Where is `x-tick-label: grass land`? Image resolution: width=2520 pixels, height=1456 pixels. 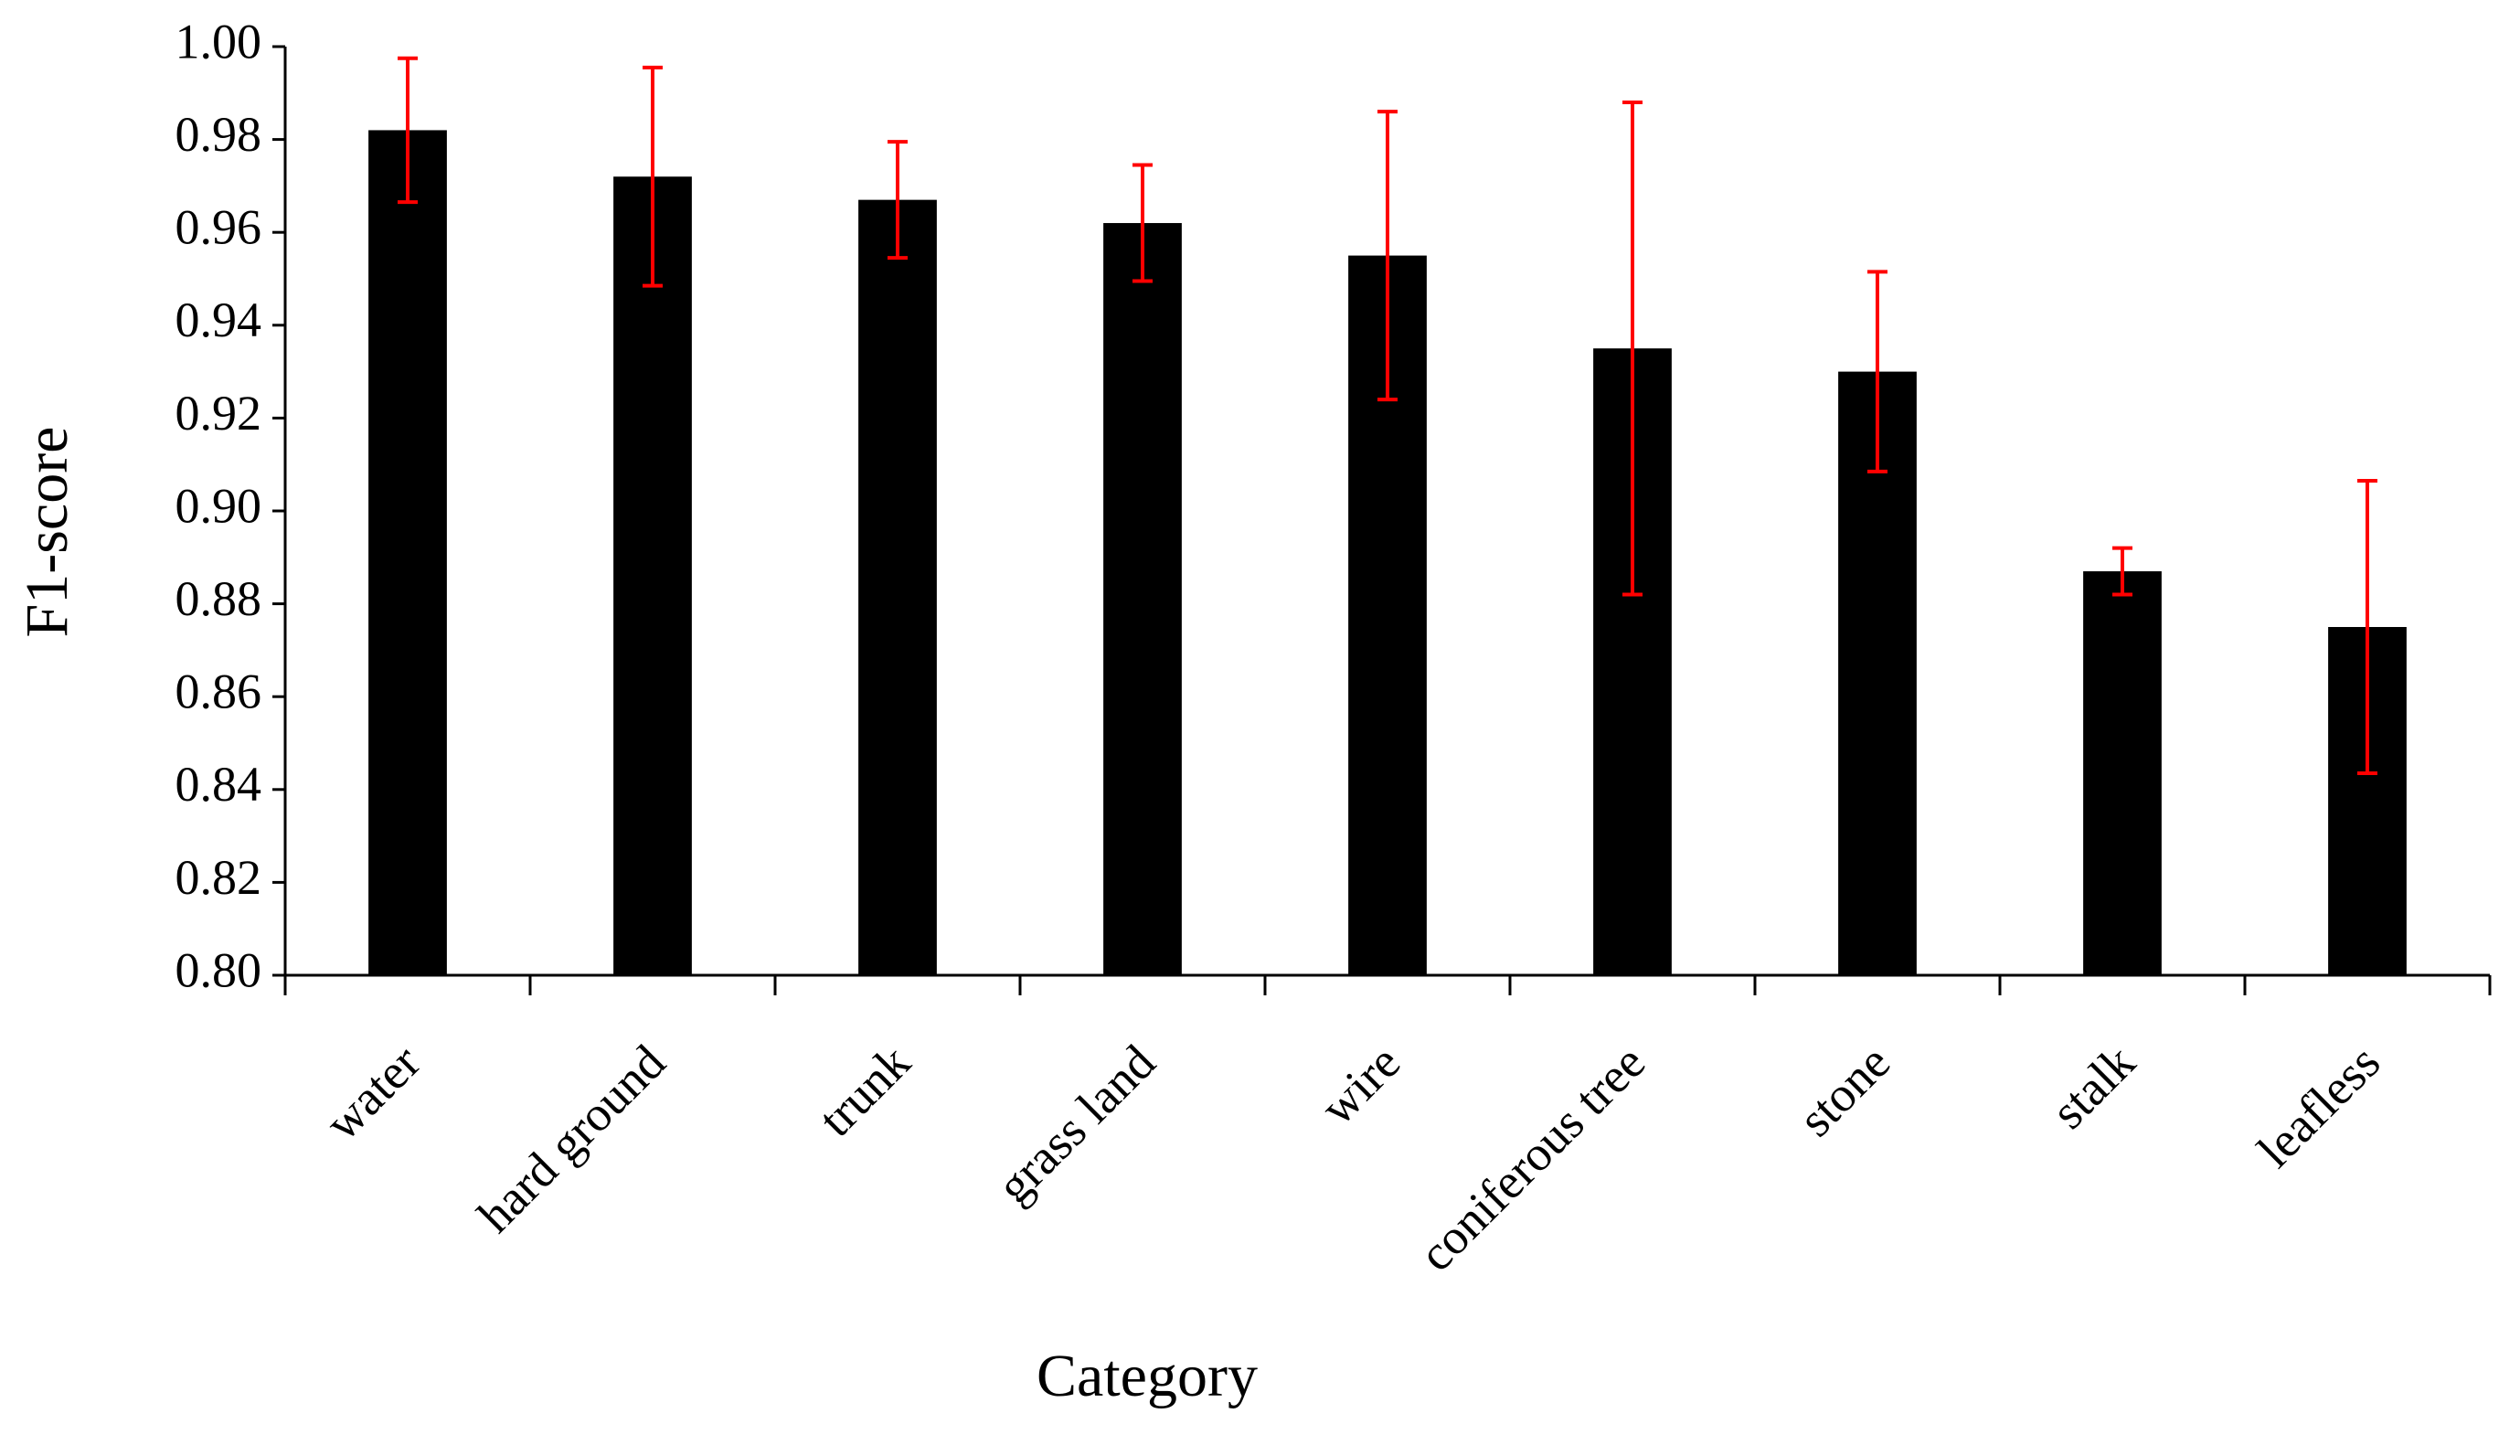
x-tick-label: grass land is located at coordinates (1075, 1124).